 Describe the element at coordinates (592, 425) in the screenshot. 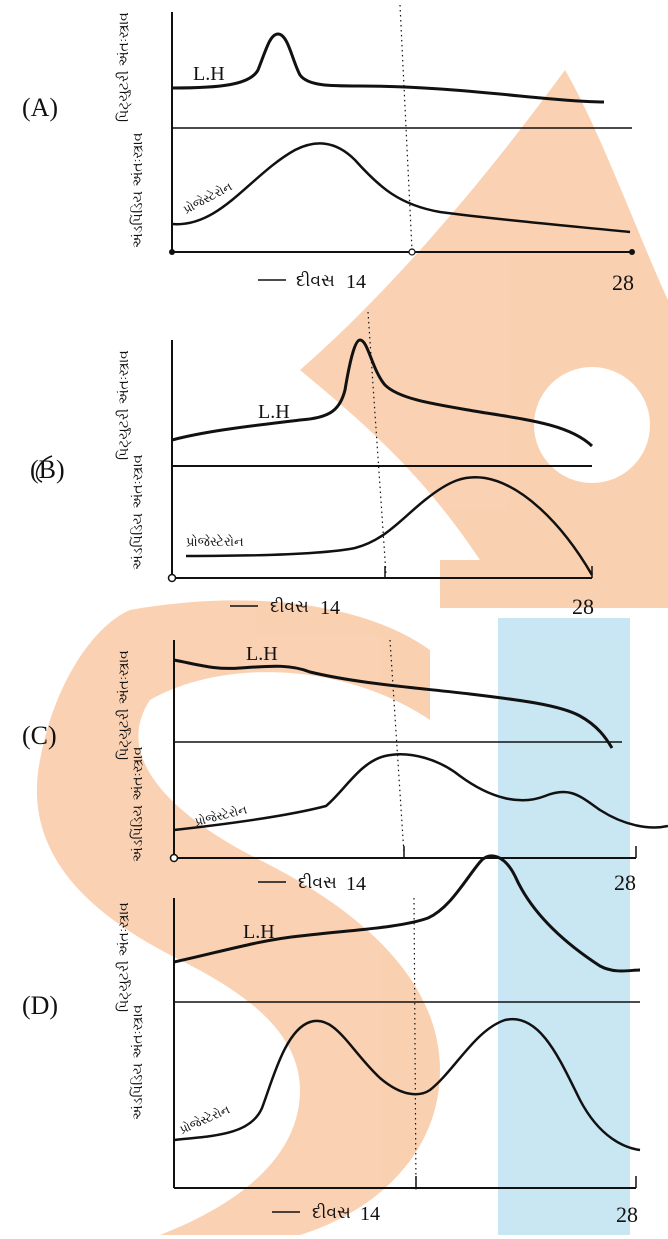

I see `watermark-nib-hole` at that location.